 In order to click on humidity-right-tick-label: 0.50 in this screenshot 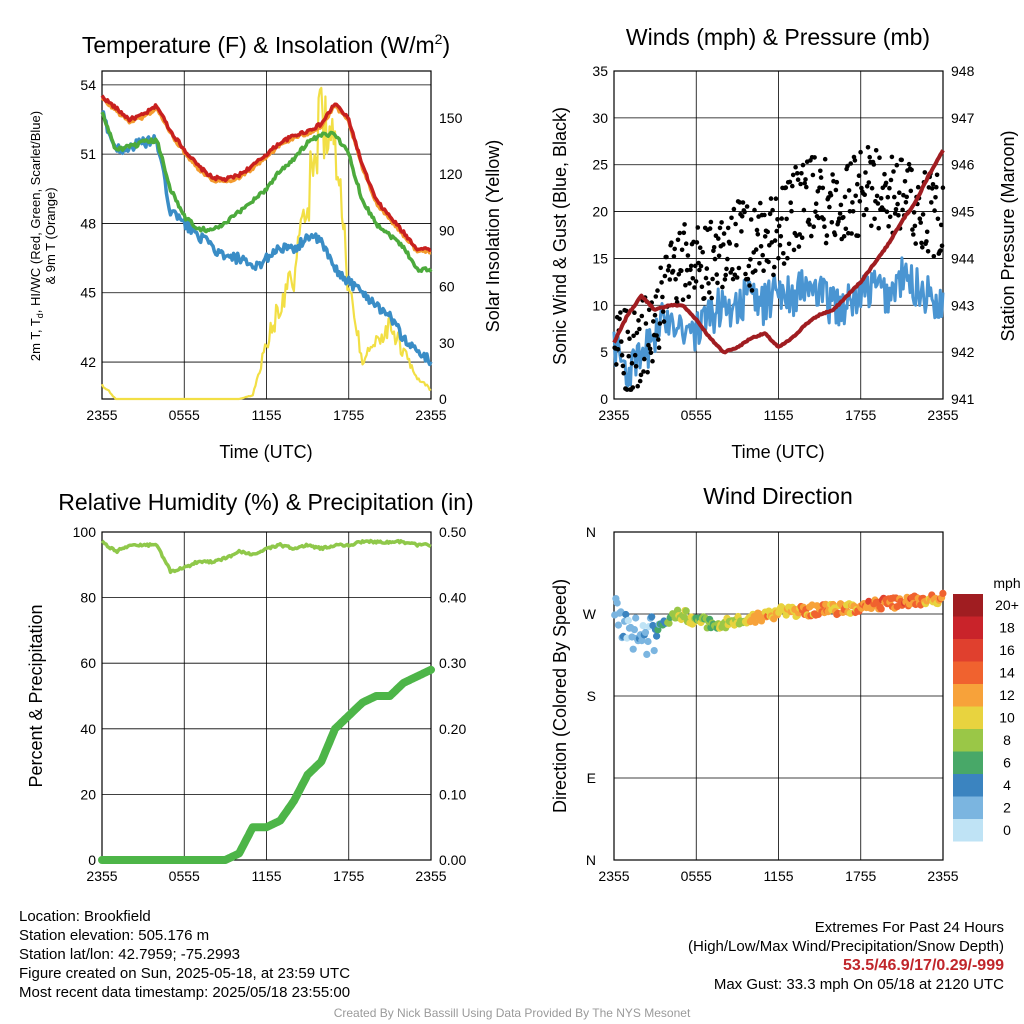, I will do `click(452, 532)`.